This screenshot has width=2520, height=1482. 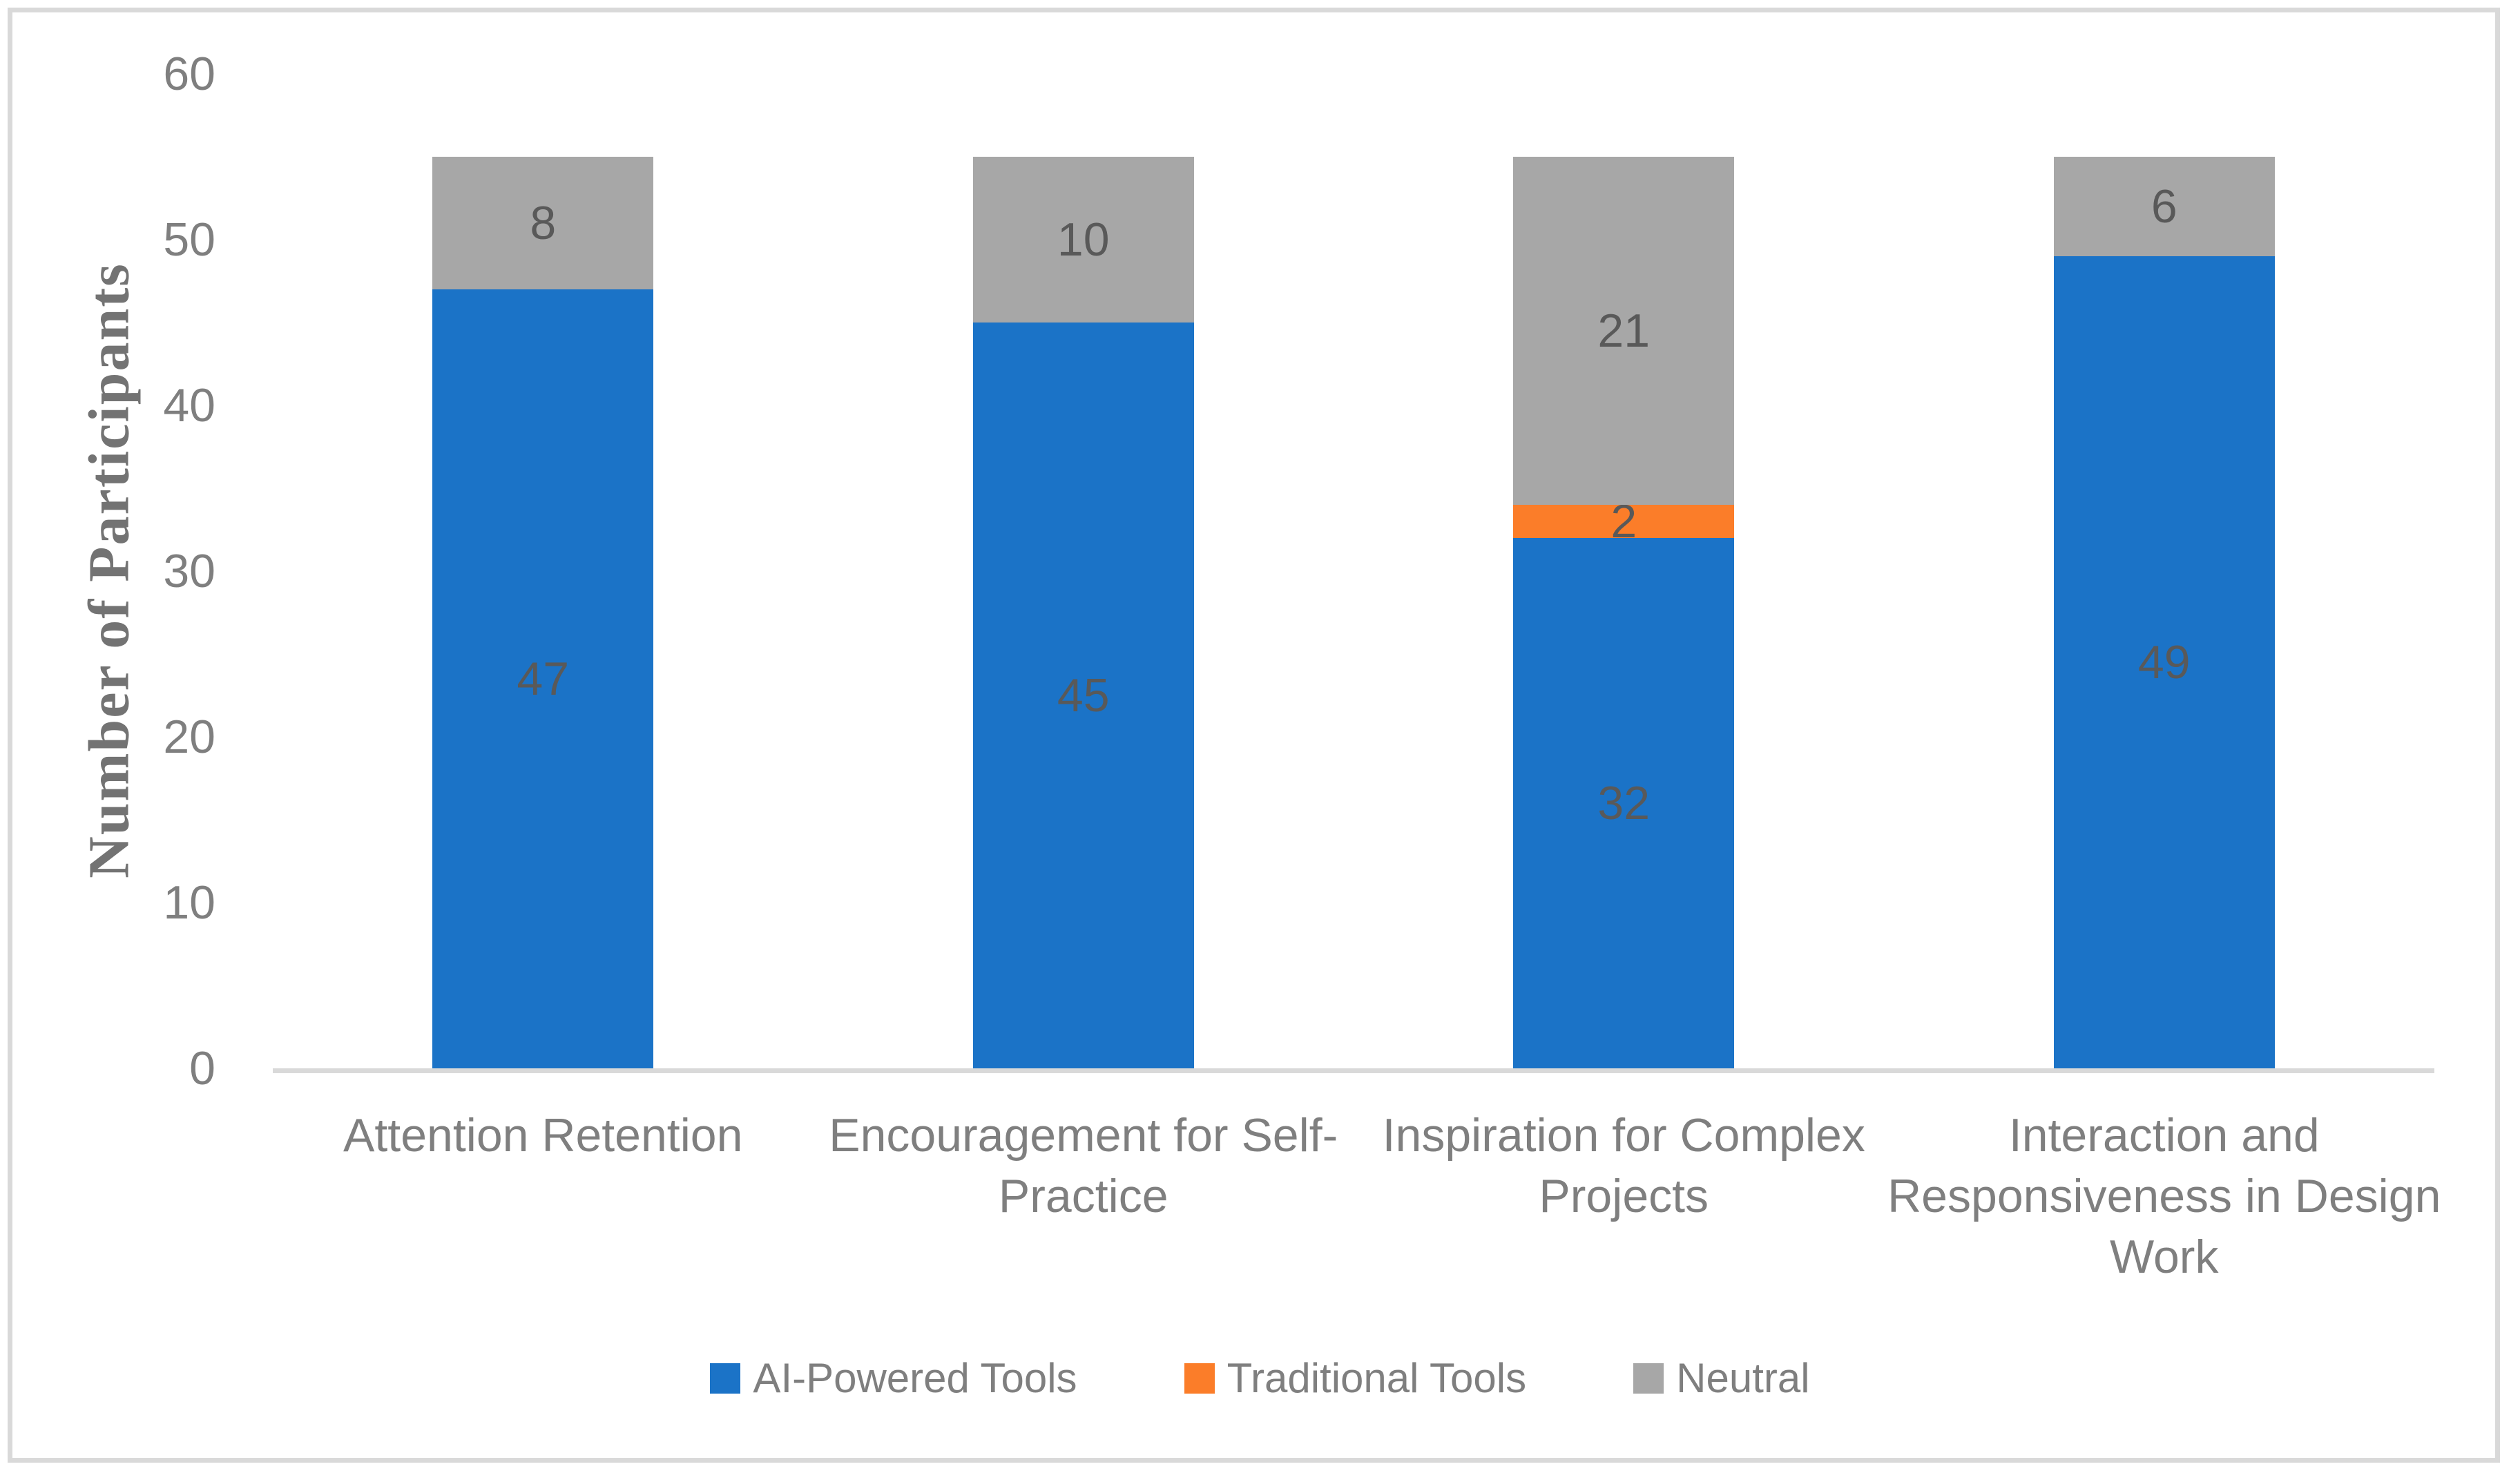 I want to click on y-axis-tick-label: 60, so click(x=189, y=74).